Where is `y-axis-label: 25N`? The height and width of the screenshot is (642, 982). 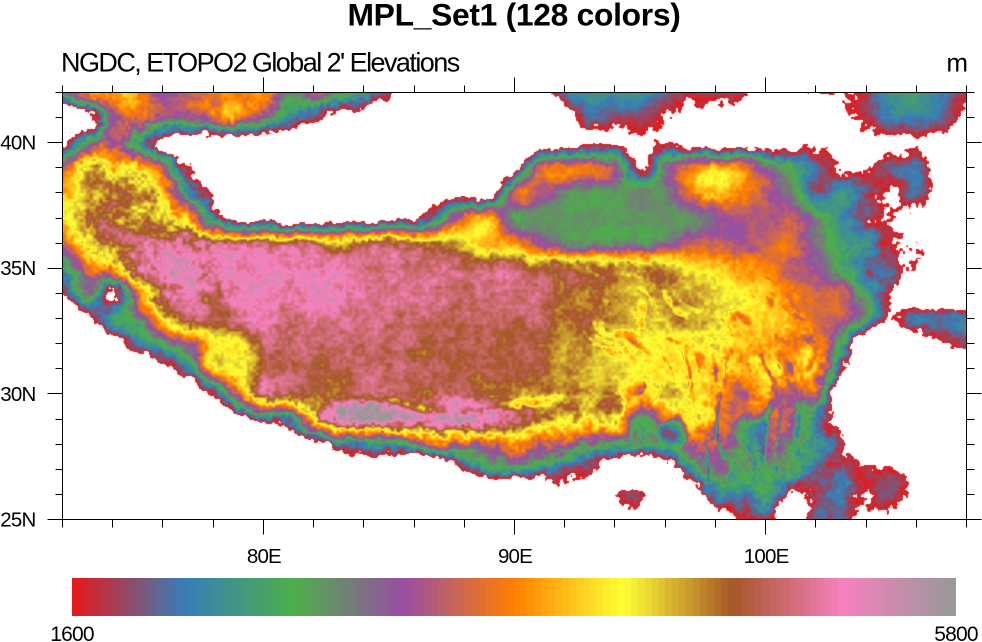
y-axis-label: 25N is located at coordinates (17, 519).